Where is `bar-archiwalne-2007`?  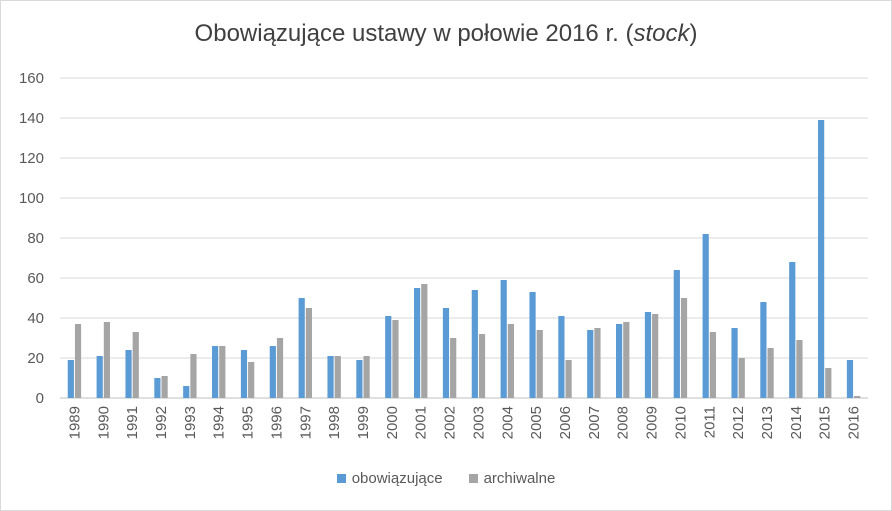 bar-archiwalne-2007 is located at coordinates (597, 363).